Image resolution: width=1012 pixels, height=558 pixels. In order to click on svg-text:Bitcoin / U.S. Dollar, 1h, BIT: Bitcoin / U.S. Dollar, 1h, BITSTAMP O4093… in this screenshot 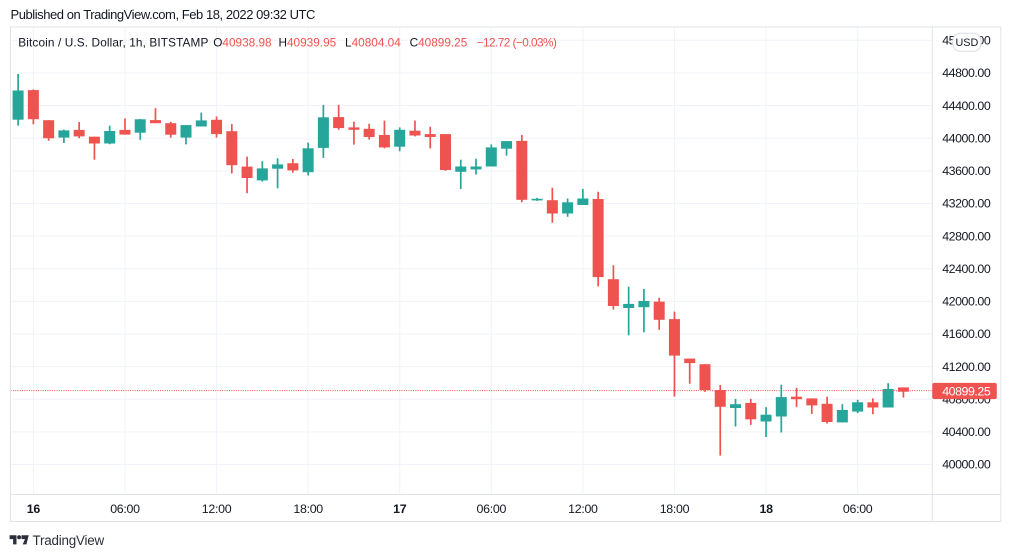, I will do `click(287, 42)`.